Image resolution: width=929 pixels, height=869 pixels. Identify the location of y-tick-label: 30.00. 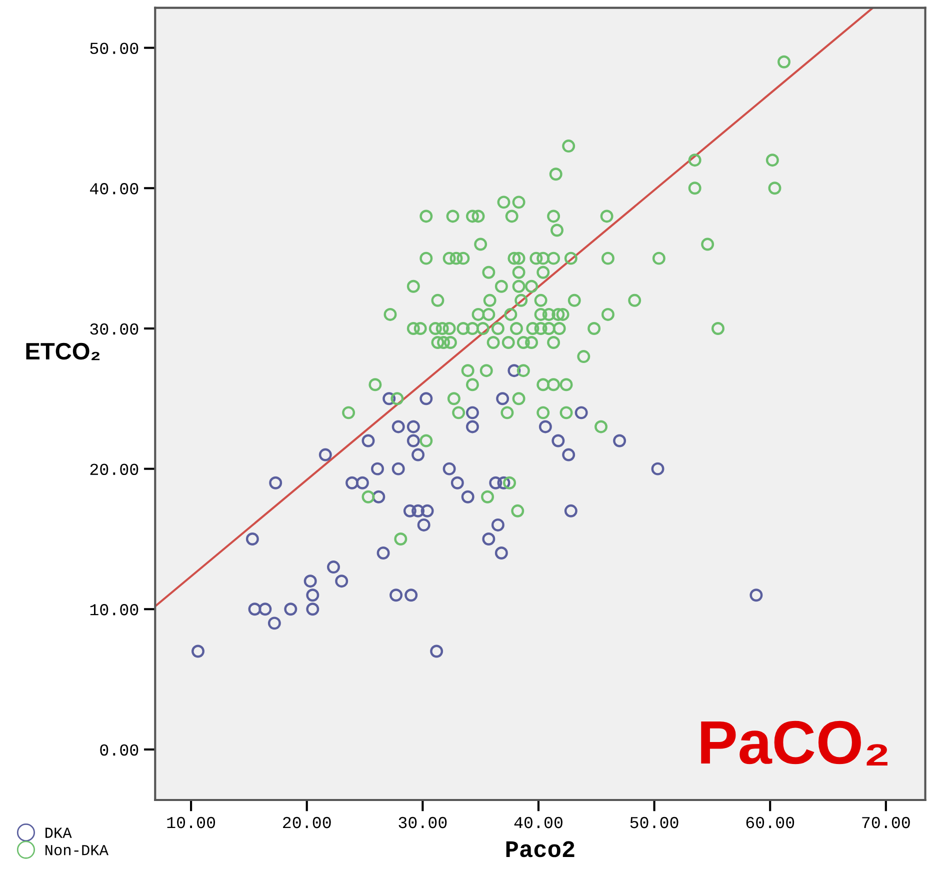
(114, 329).